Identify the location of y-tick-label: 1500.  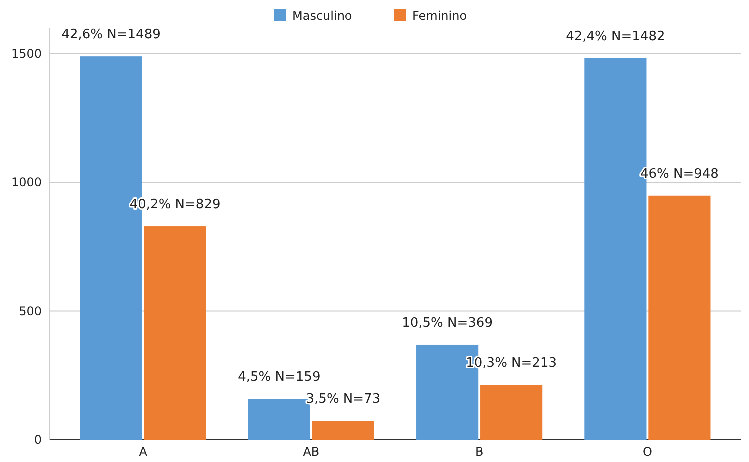
(26, 53).